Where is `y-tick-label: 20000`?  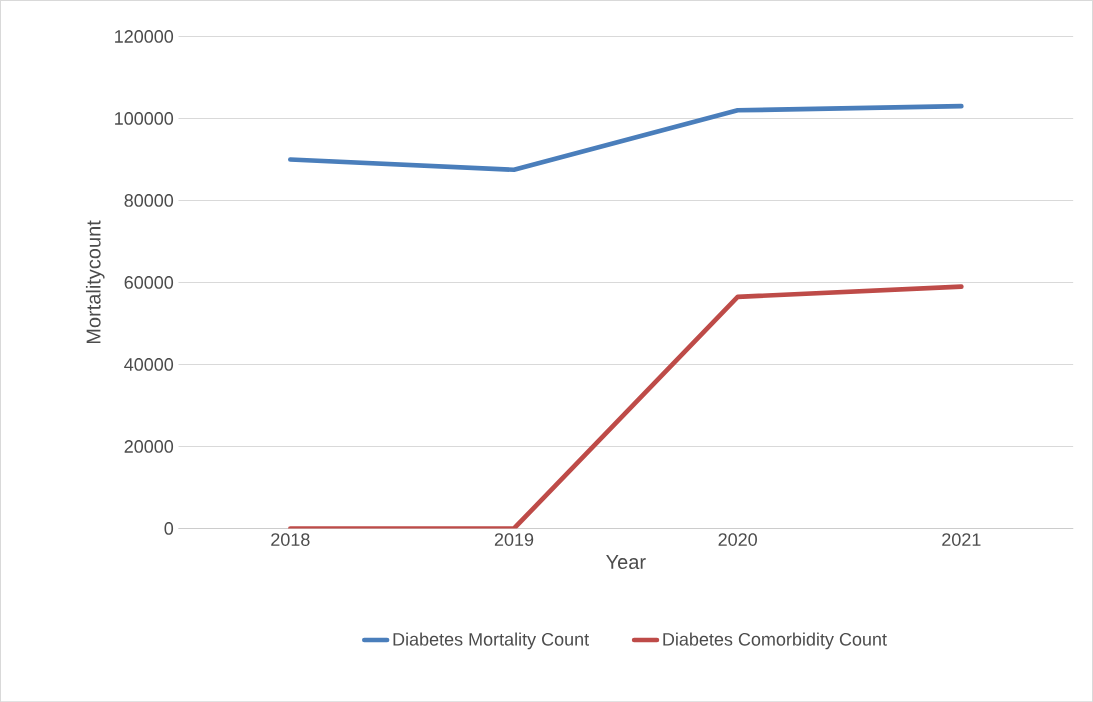
y-tick-label: 20000 is located at coordinates (149, 446).